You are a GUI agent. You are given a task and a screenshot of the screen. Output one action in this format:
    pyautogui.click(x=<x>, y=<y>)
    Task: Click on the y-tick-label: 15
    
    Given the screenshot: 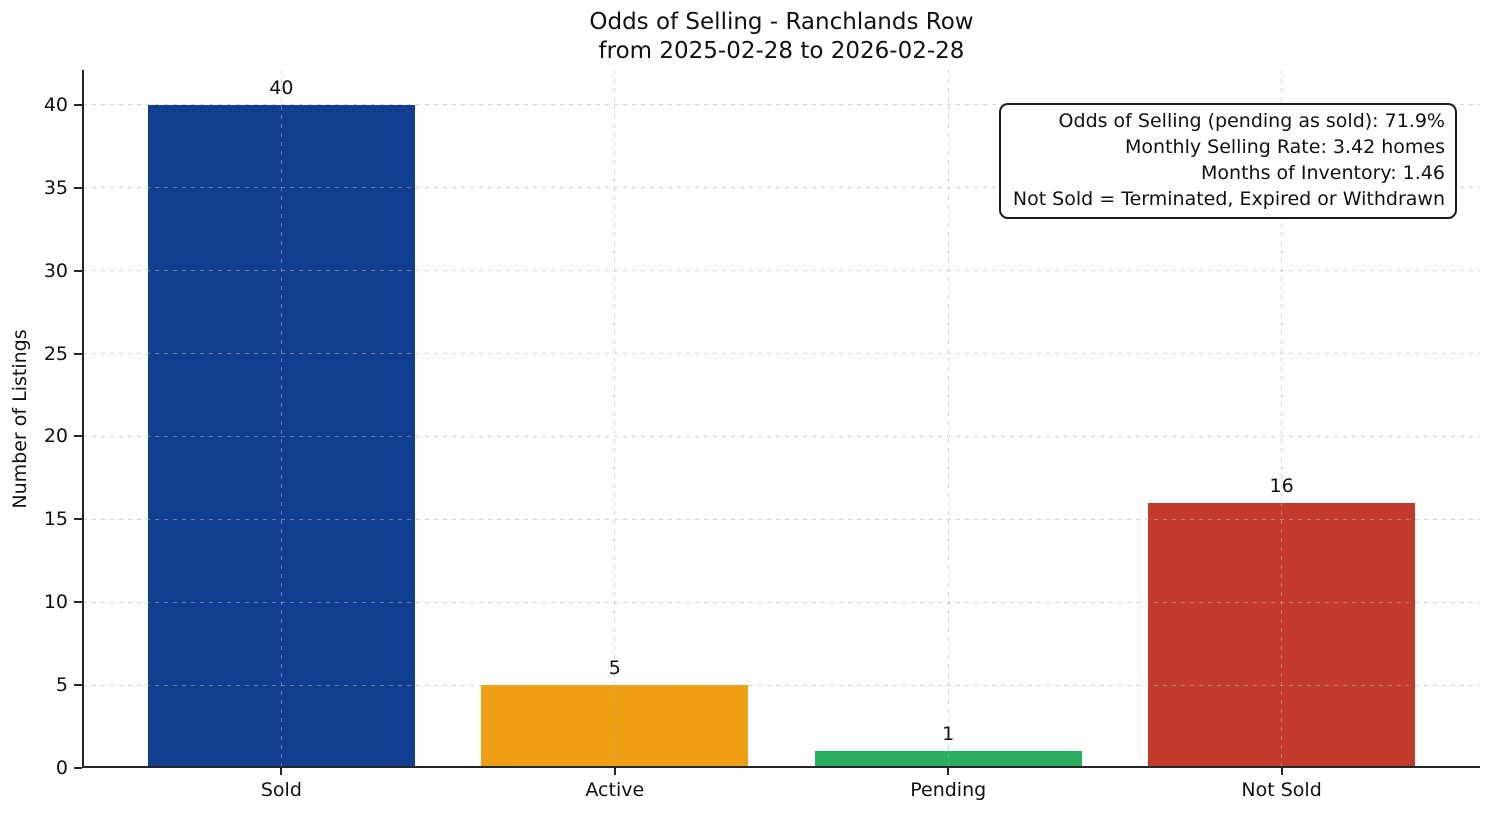 What is the action you would take?
    pyautogui.click(x=55, y=519)
    